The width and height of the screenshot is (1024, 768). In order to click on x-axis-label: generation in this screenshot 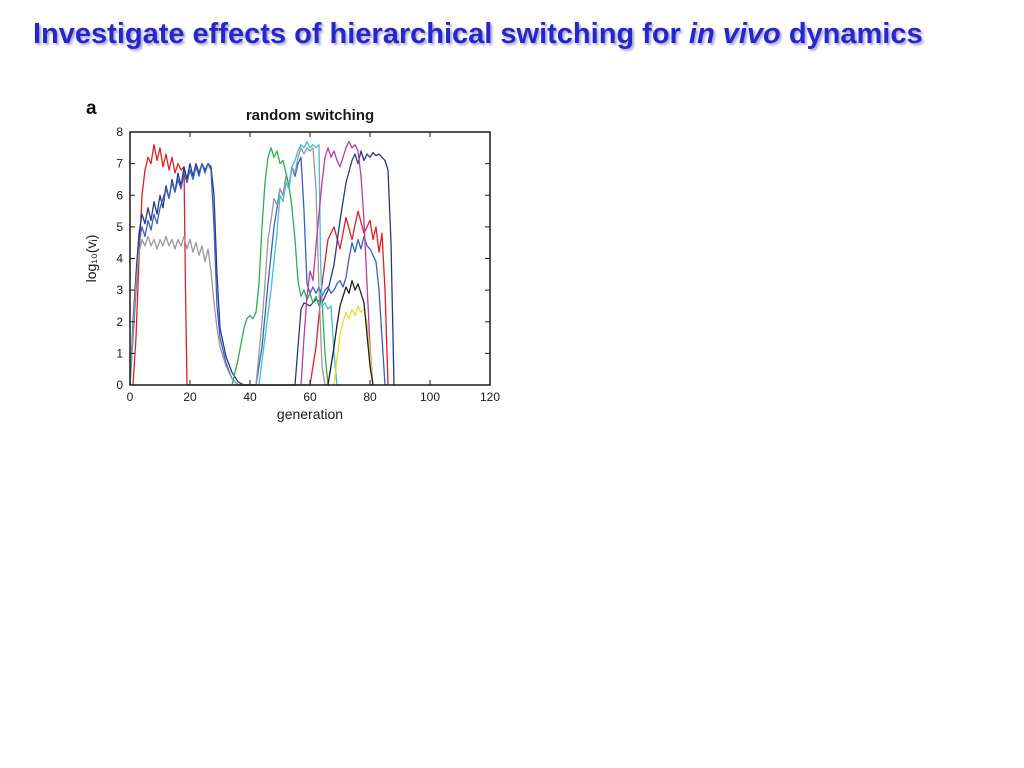, I will do `click(310, 414)`.